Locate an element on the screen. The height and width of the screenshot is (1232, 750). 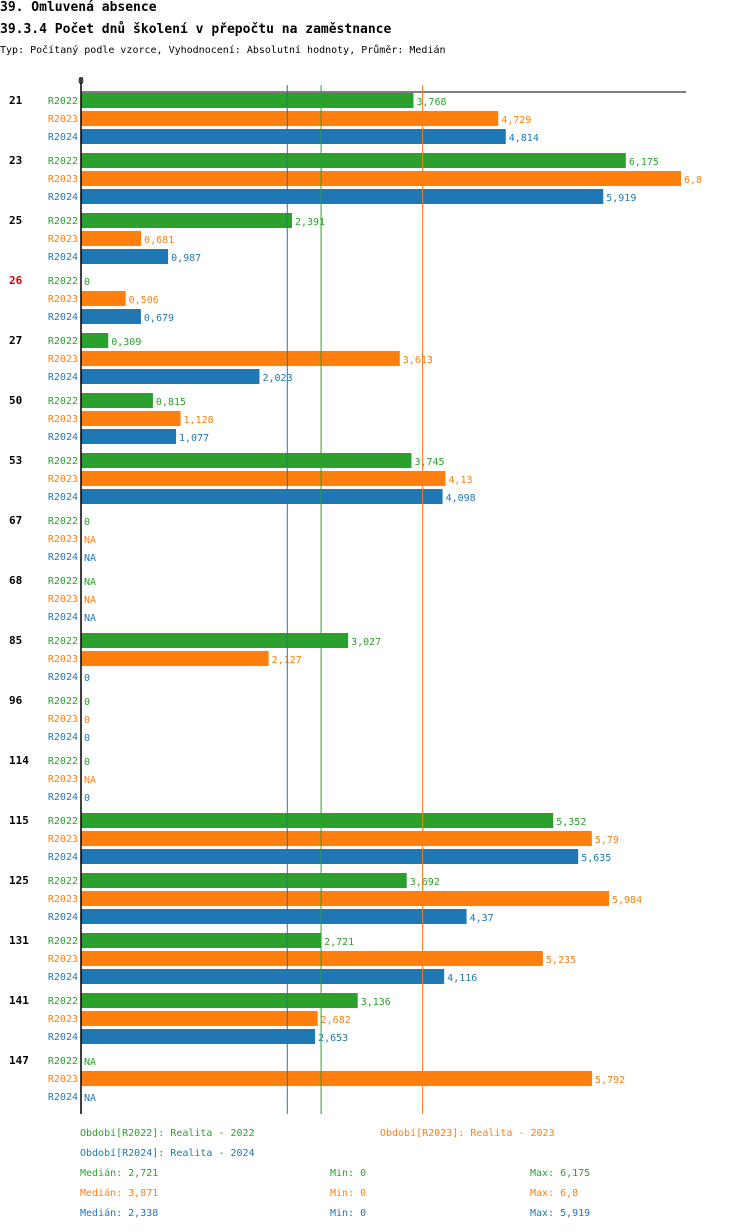
data-label: 0,815 is located at coordinates (171, 402).